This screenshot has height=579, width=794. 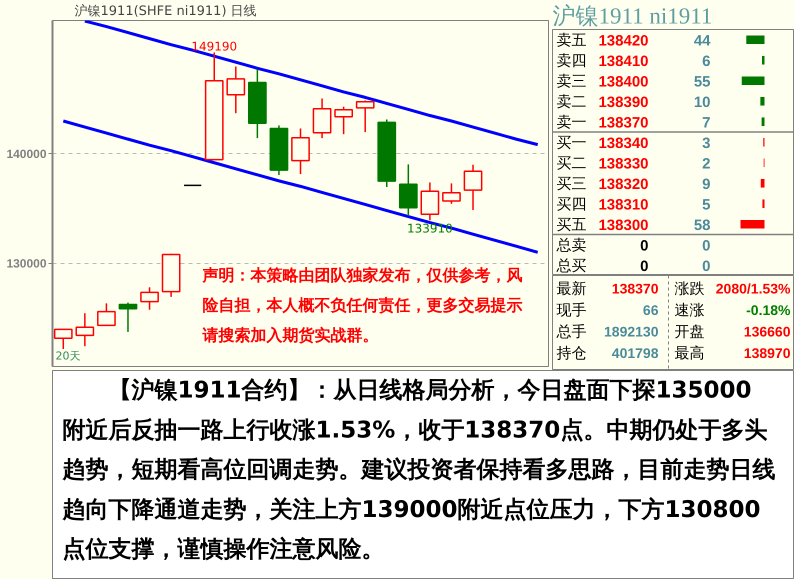 I want to click on category-label: 涨跌, so click(x=689, y=289).